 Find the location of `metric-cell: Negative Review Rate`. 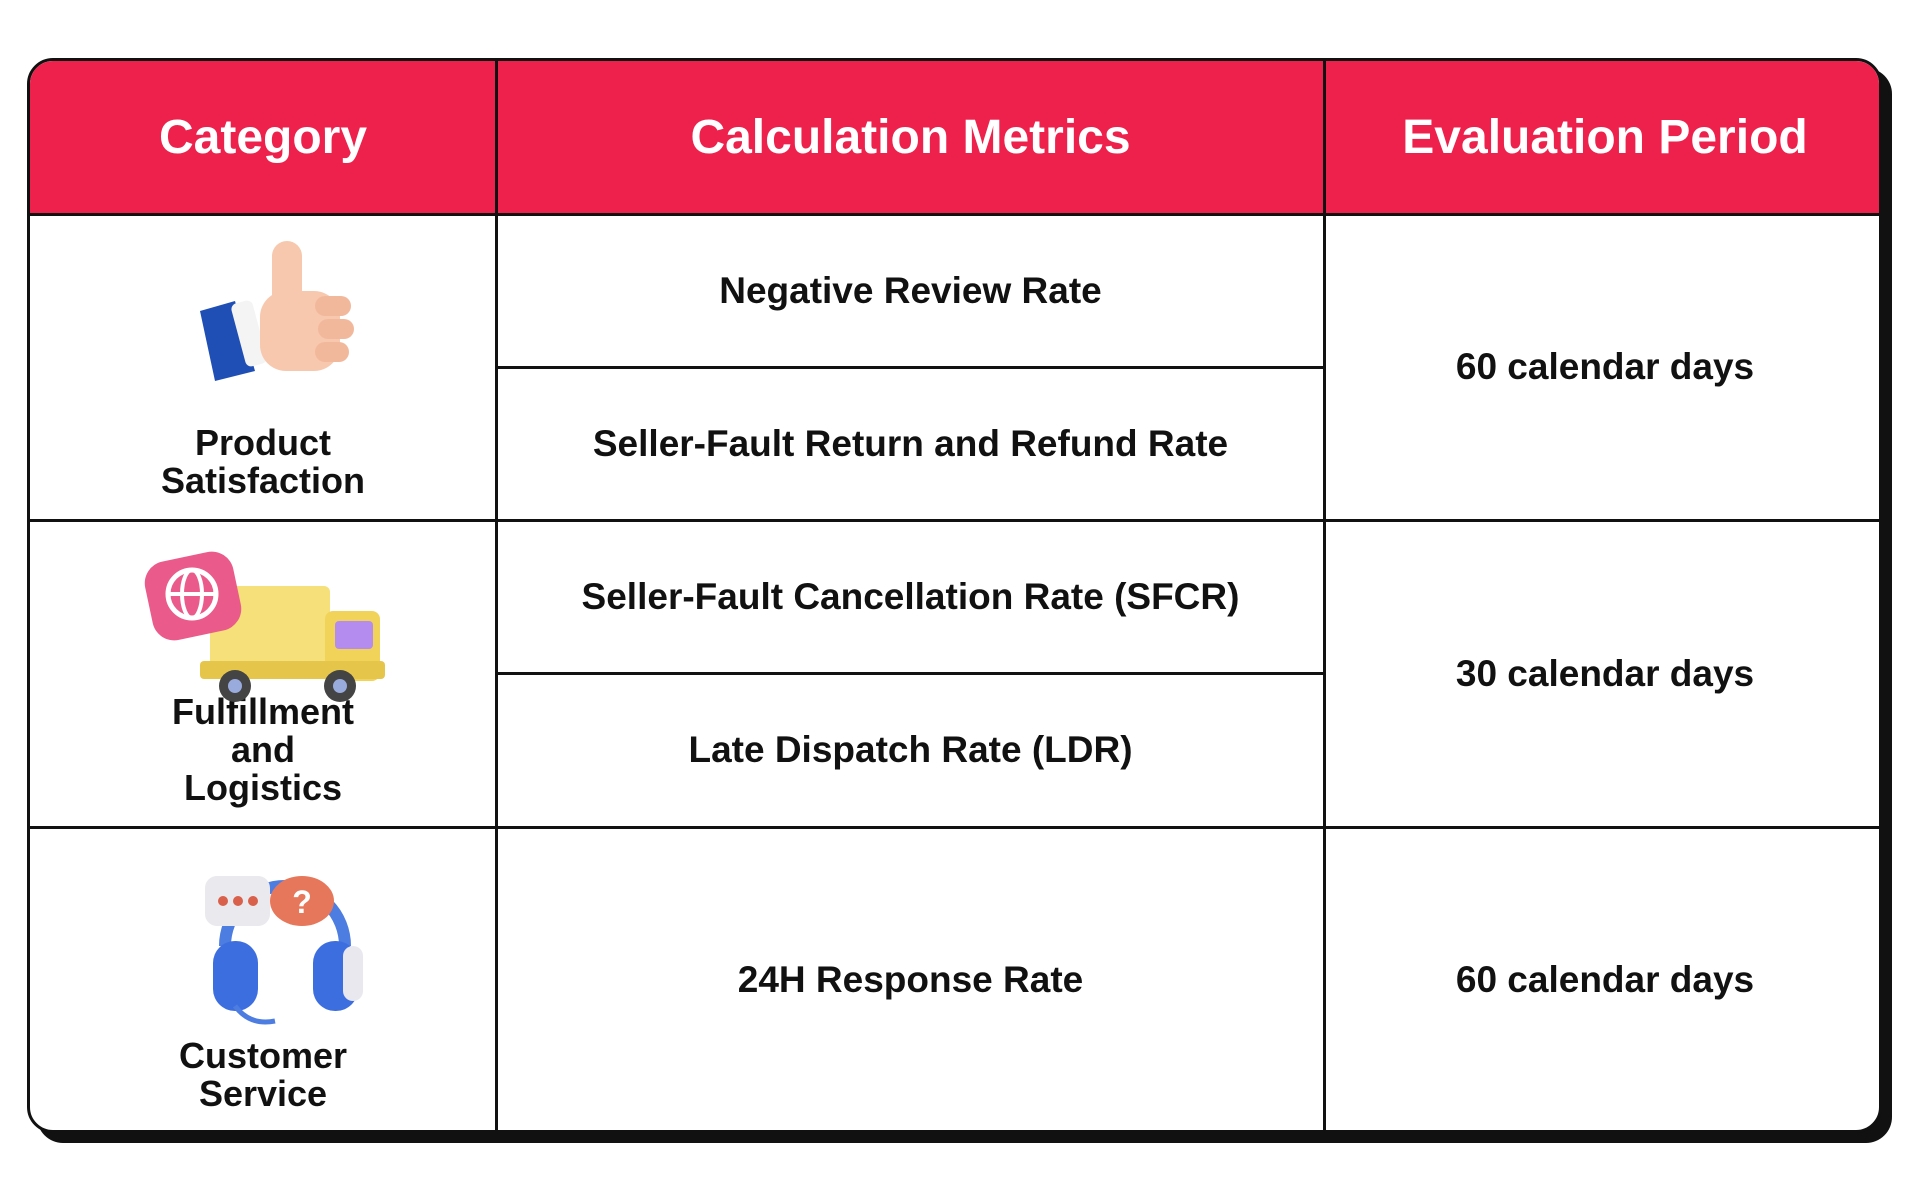

metric-cell: Negative Review Rate is located at coordinates (910, 290).